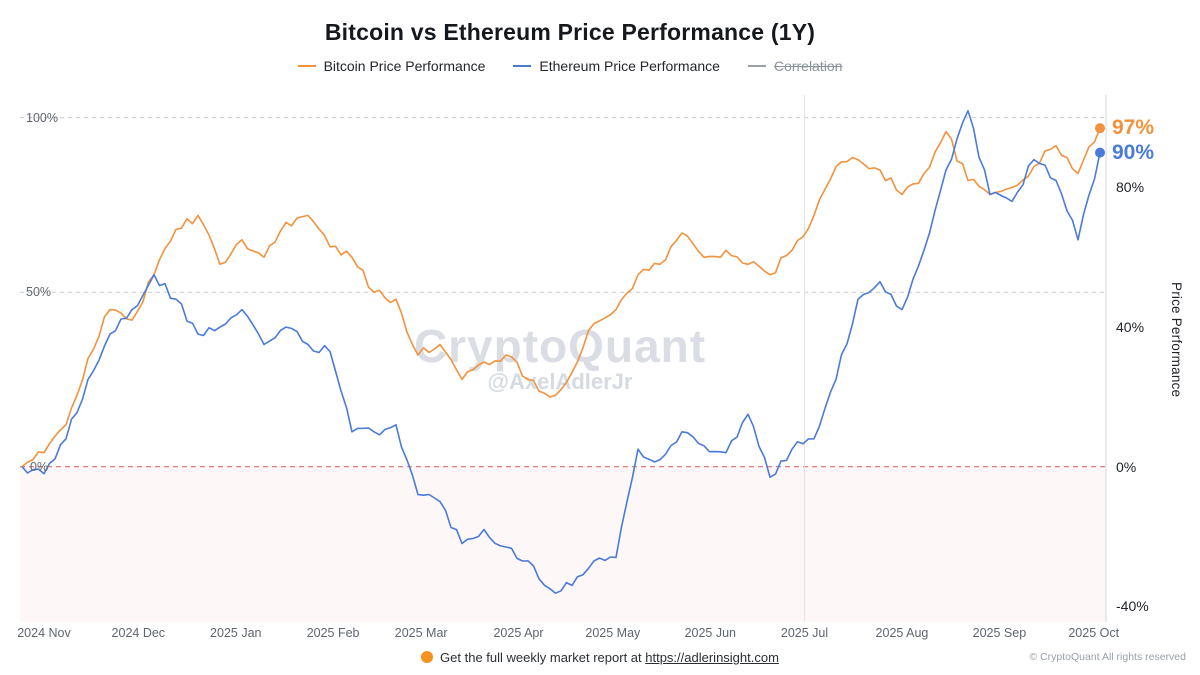 This screenshot has width=1200, height=675. What do you see at coordinates (1100, 128) in the screenshot?
I see `end-dot-bitcoin` at bounding box center [1100, 128].